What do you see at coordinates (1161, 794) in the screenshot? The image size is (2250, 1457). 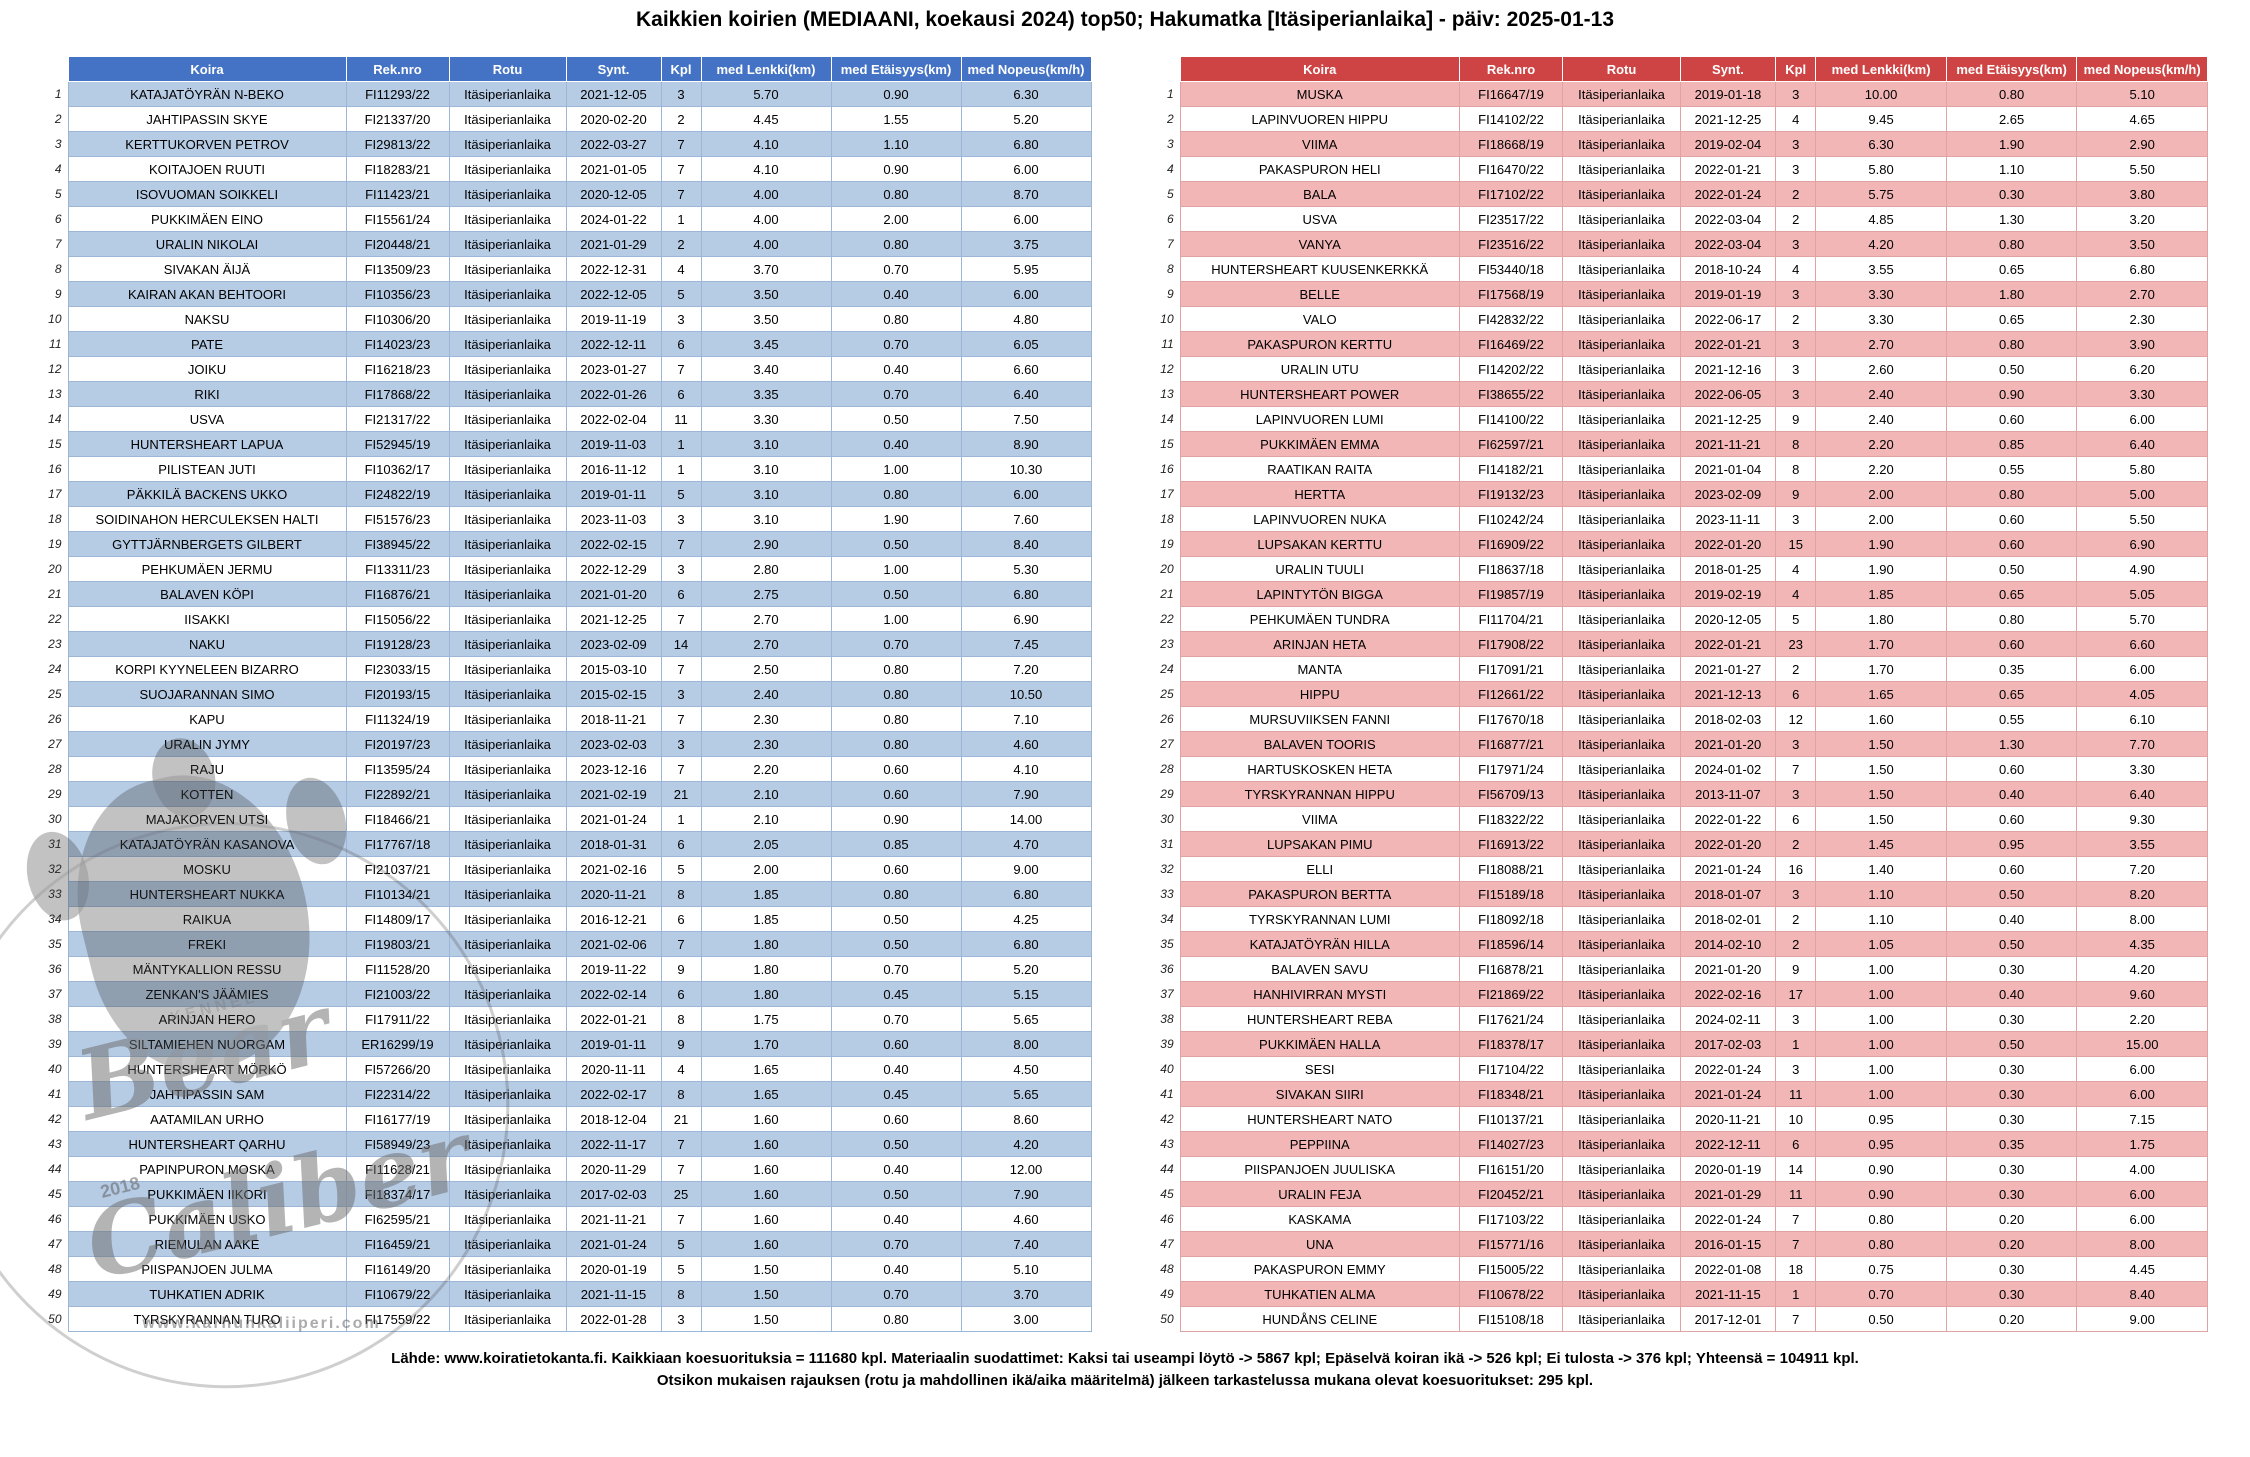 I see `row-number: 29` at bounding box center [1161, 794].